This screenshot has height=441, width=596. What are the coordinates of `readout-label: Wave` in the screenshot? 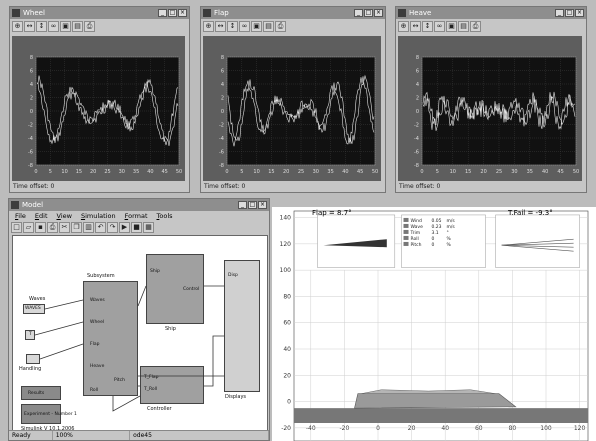 It's located at (417, 227).